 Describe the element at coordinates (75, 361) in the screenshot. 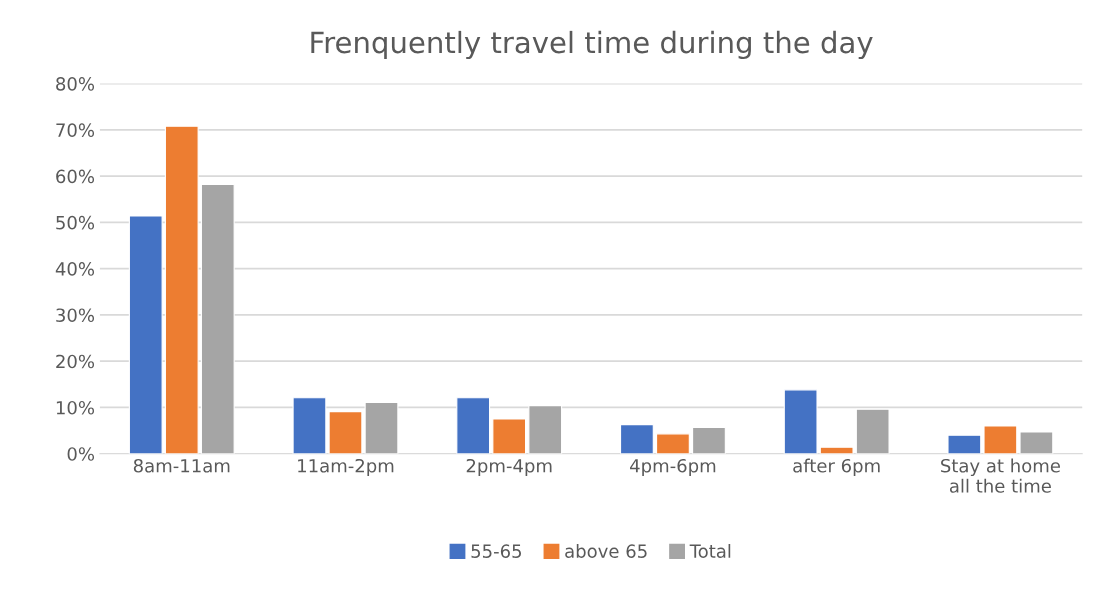

I see `y-tick-label: 20%` at that location.